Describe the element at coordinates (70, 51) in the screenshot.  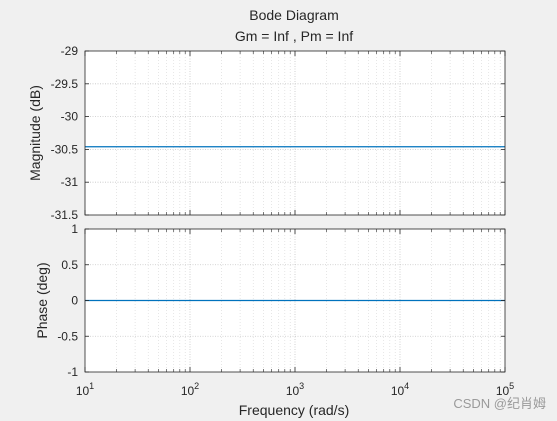
I see `y-tick-label: -29` at that location.